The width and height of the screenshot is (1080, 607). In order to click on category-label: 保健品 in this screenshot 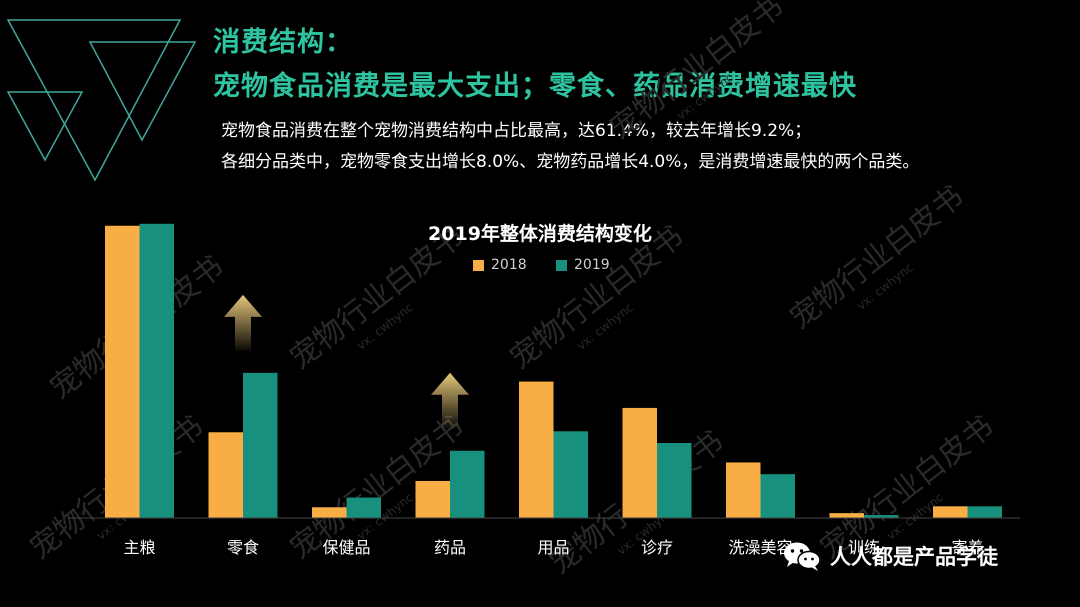, I will do `click(346, 547)`.